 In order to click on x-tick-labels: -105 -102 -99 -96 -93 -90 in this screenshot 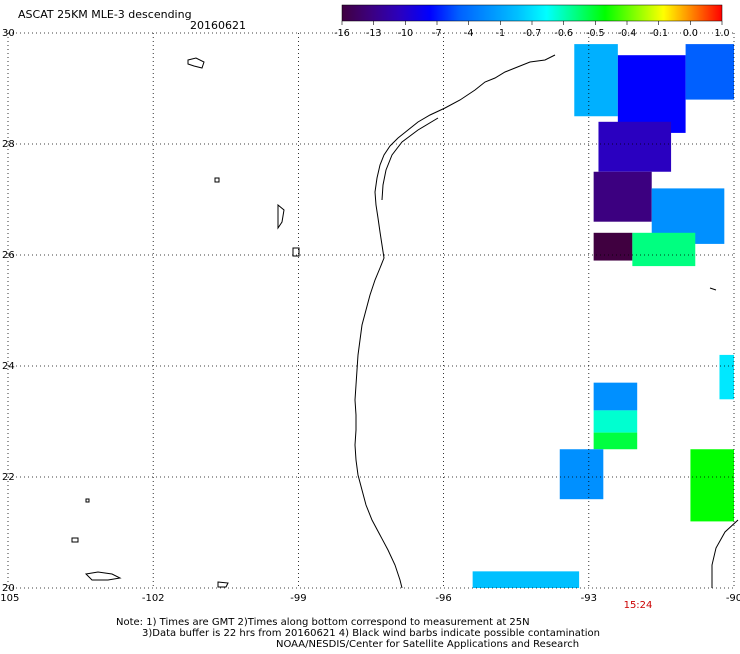, I will do `click(370, 598)`.